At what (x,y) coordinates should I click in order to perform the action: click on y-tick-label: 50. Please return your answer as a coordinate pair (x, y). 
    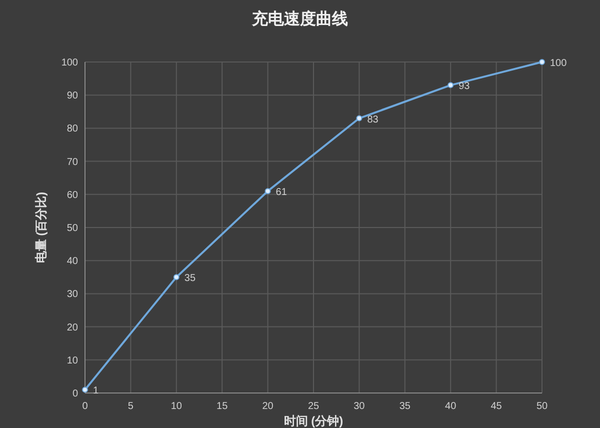
    Looking at the image, I should click on (72, 228).